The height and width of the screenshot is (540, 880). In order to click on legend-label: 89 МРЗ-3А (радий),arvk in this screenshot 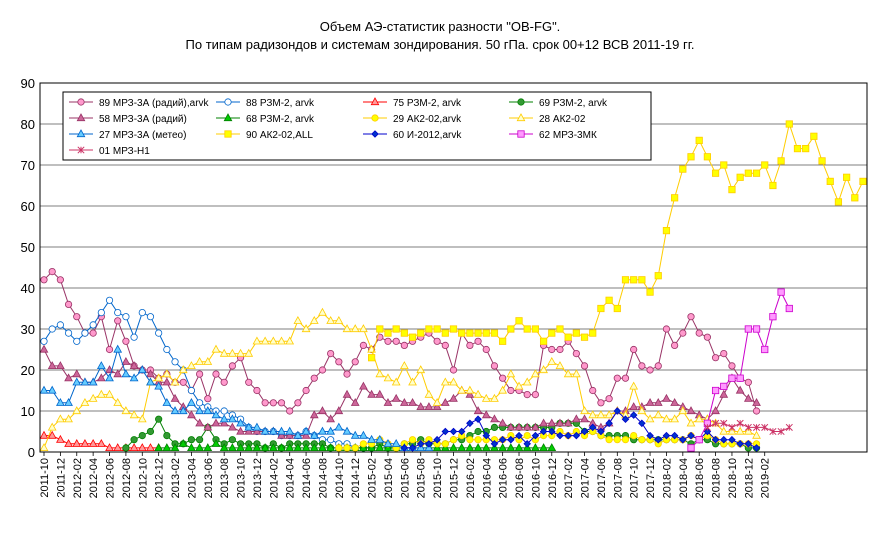, I will do `click(154, 103)`.